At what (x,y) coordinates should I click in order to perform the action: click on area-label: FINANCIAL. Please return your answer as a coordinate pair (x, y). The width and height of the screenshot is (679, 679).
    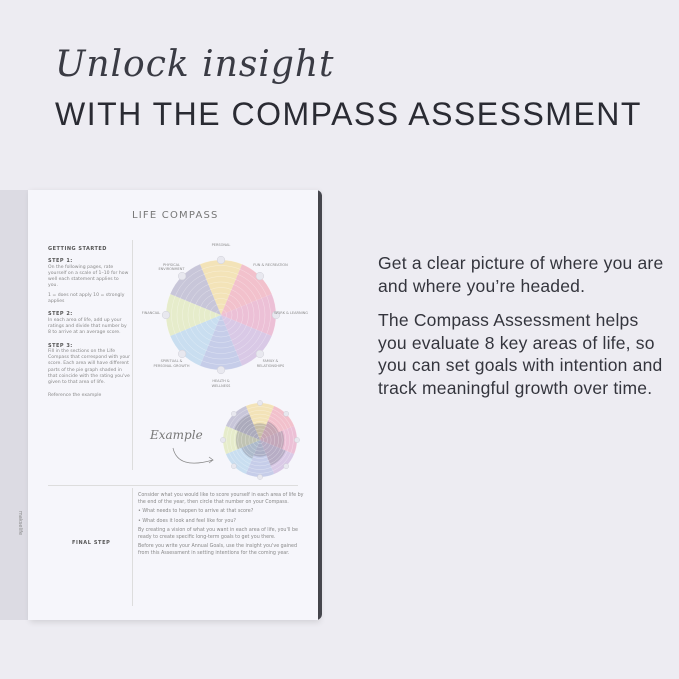
    Looking at the image, I should click on (151, 313).